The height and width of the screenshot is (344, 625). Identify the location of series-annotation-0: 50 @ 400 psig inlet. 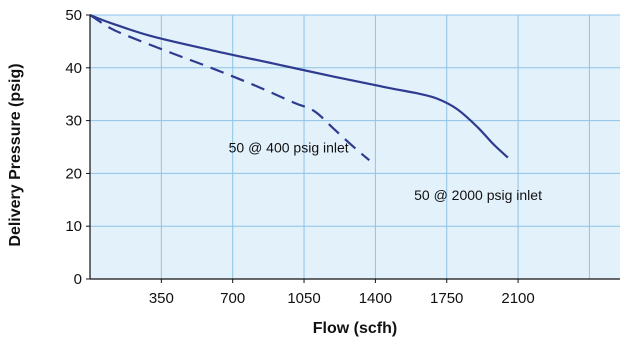
(289, 147).